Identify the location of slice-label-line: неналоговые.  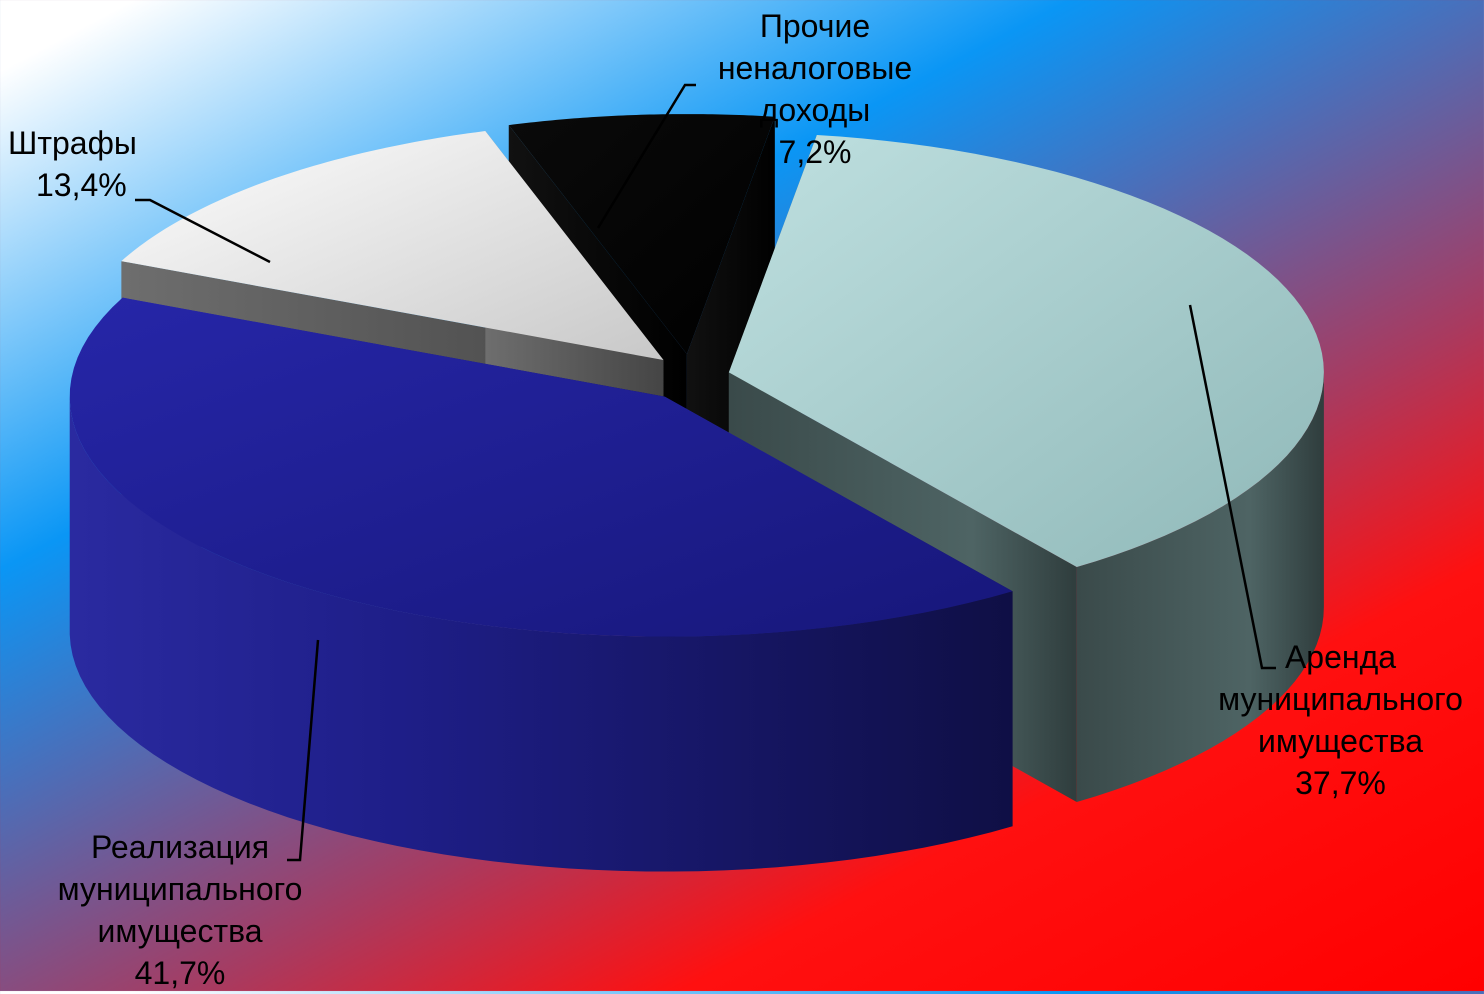
(815, 68).